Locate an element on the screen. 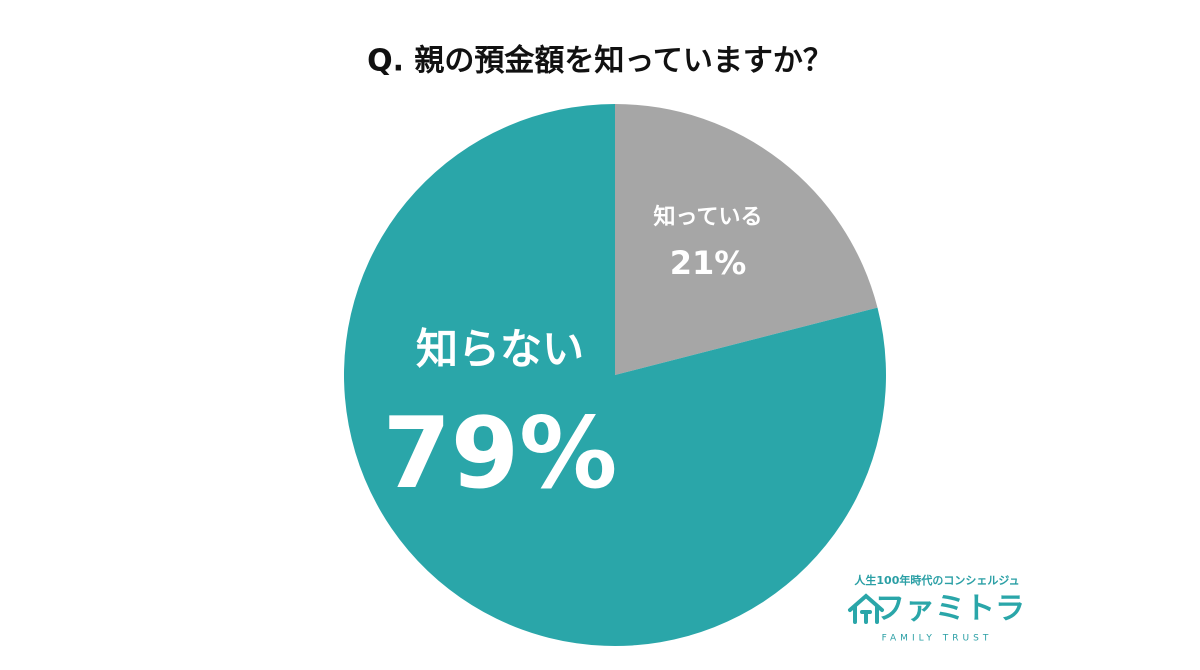 The image size is (1200, 670). chart-title: Q. 親の預金額を知っていますか？ is located at coordinates (600, 61).